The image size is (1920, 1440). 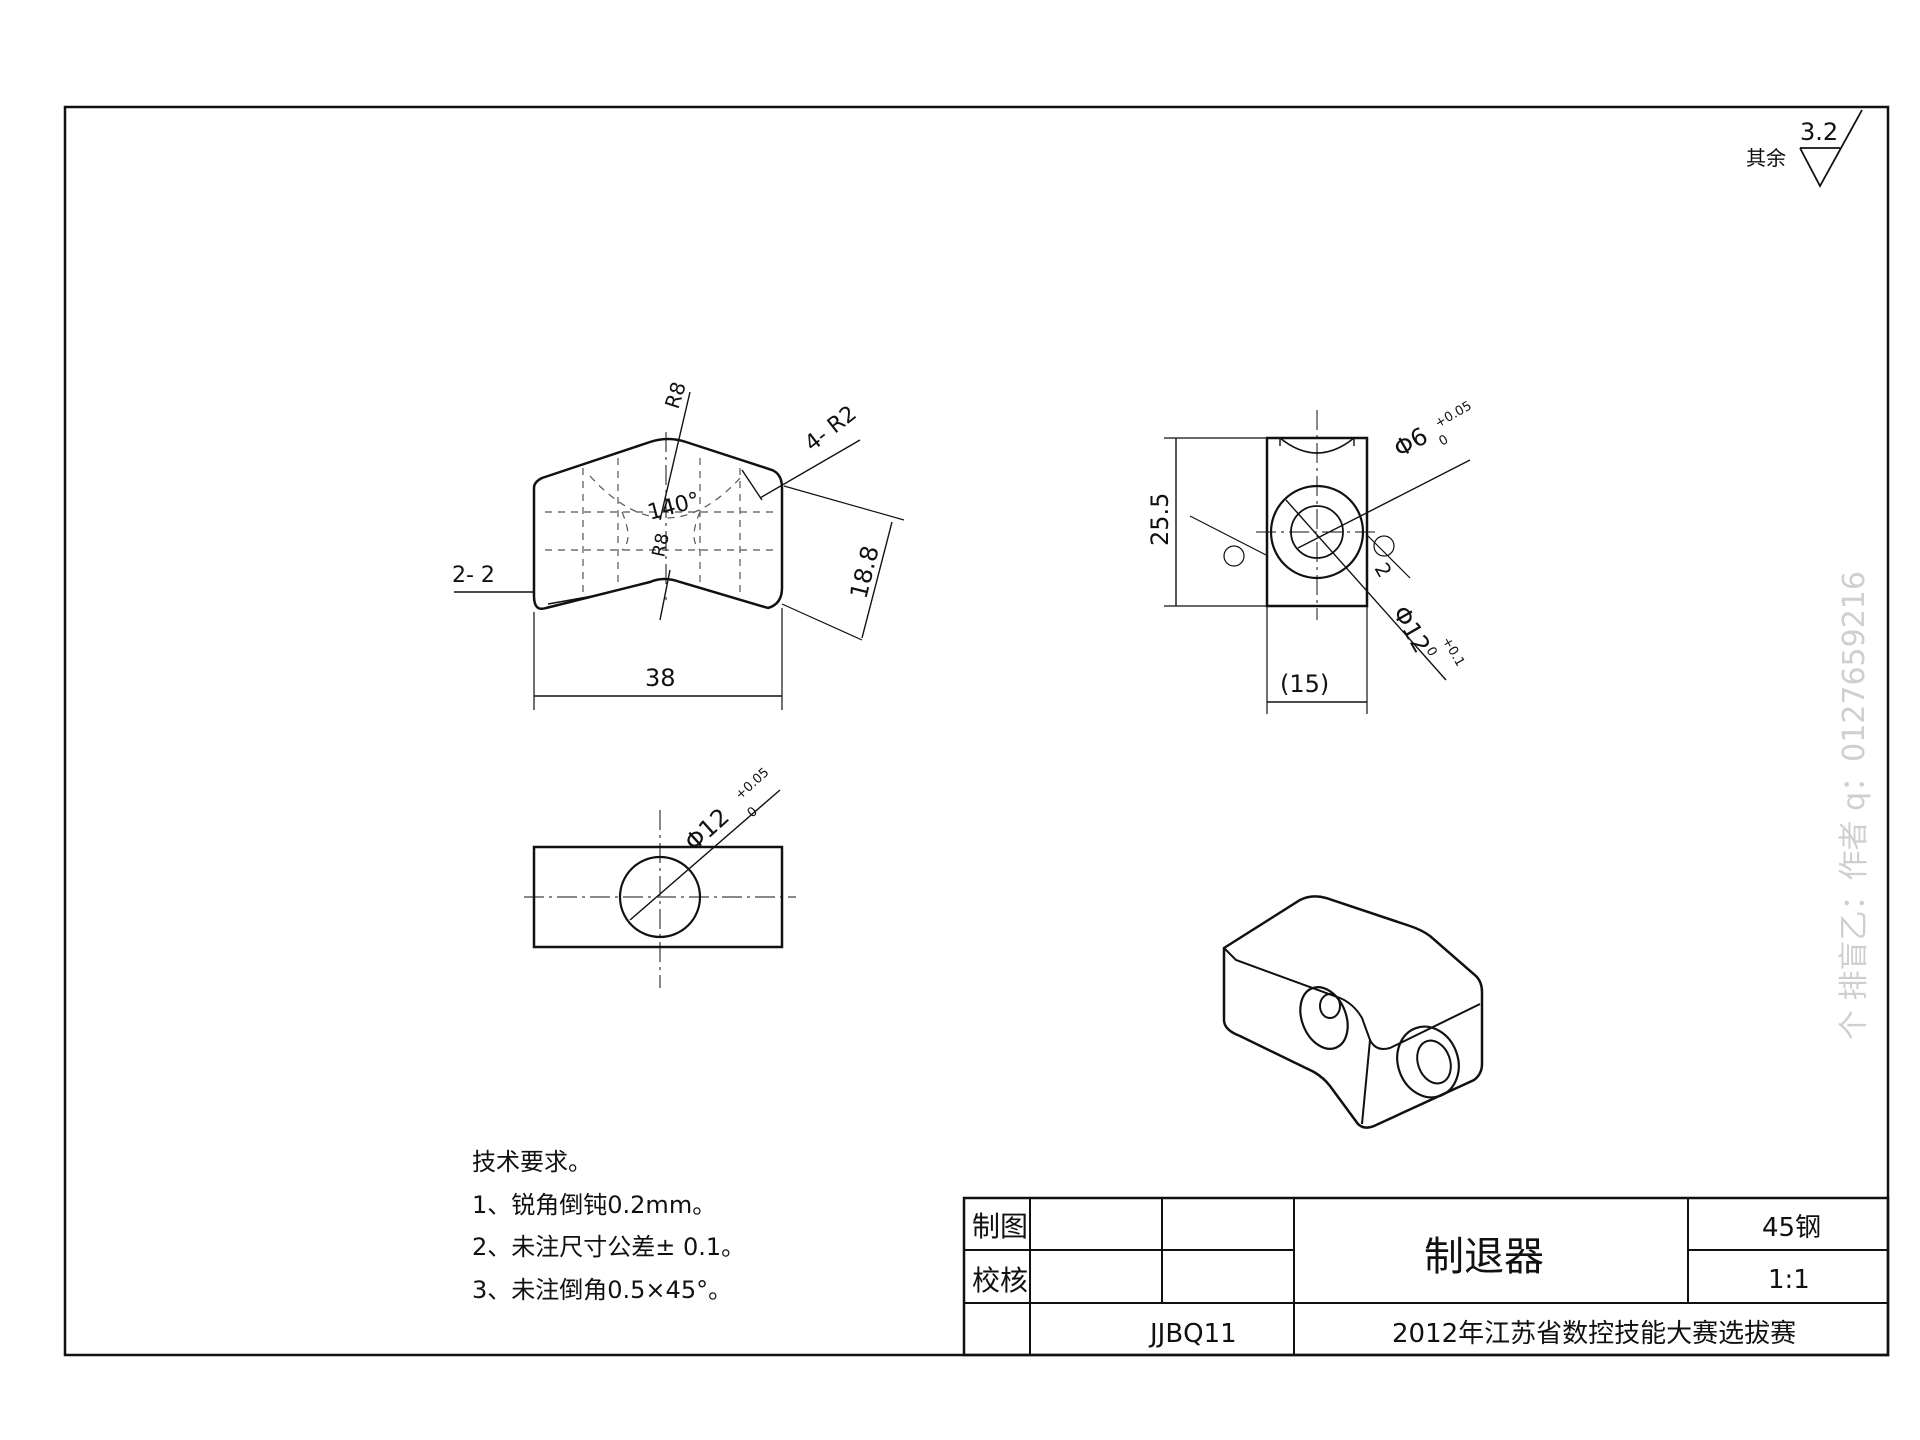 What do you see at coordinates (1819, 132) in the screenshot?
I see `roughness-value: 3.2` at bounding box center [1819, 132].